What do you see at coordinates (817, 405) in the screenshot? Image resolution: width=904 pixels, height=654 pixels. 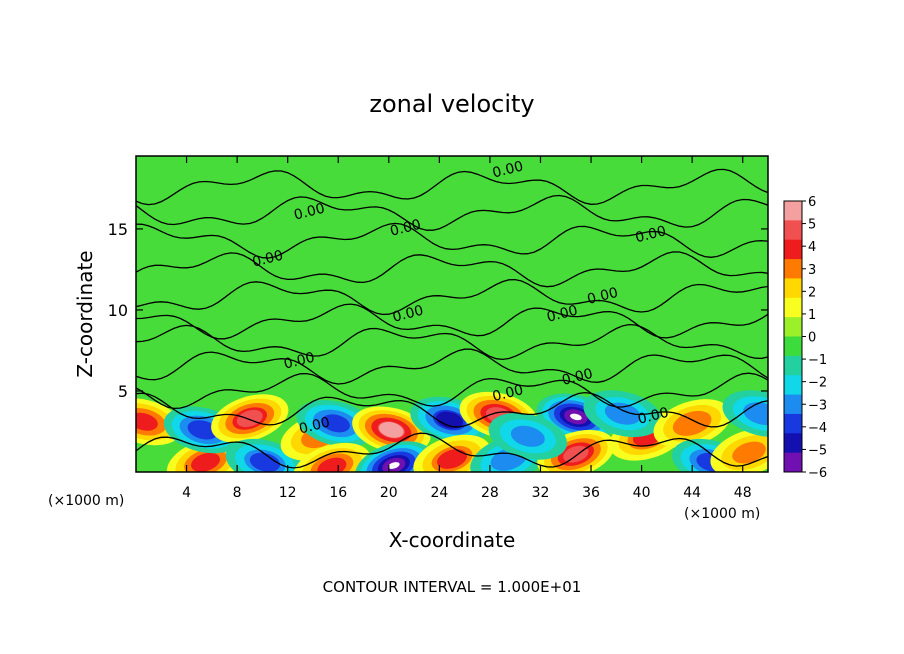 I see `colorbar-tick-label: −3` at bounding box center [817, 405].